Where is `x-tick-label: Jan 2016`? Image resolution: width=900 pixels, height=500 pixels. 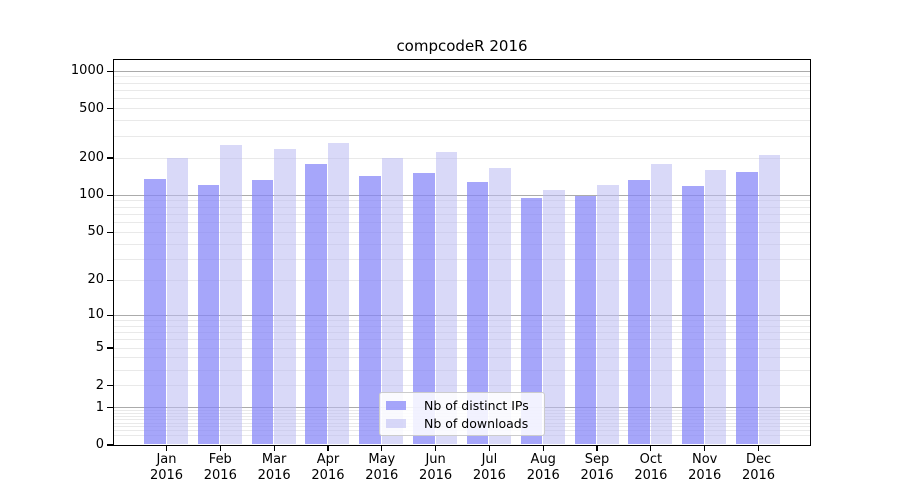
x-tick-label: Jan 2016 is located at coordinates (166, 467).